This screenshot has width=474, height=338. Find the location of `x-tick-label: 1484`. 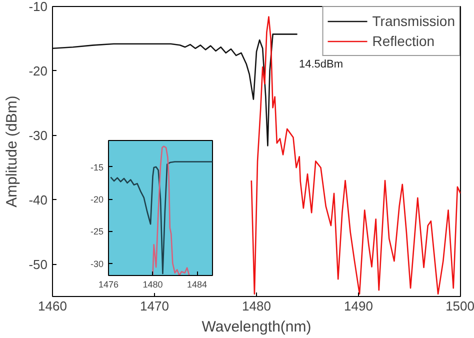

x-tick-label: 1484 is located at coordinates (197, 285).